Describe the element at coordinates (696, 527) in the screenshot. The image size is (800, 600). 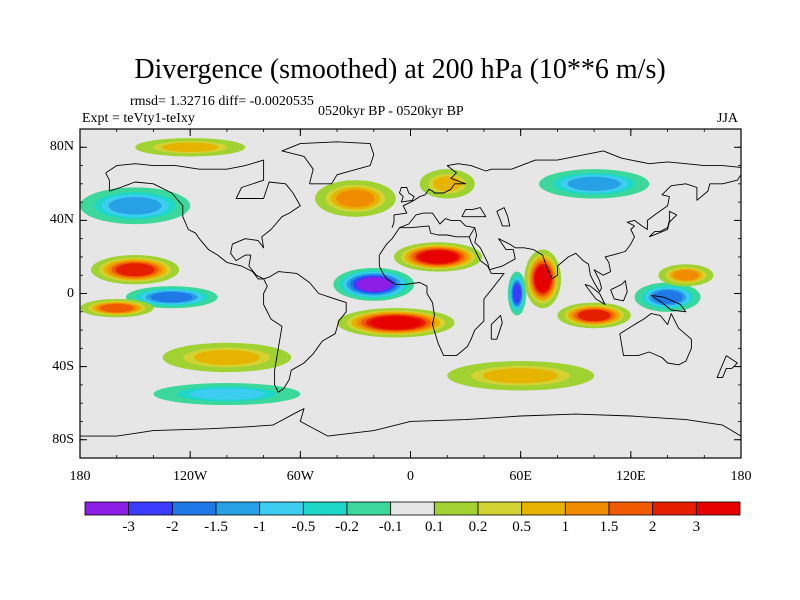
I see `colorbar-label: 3` at that location.